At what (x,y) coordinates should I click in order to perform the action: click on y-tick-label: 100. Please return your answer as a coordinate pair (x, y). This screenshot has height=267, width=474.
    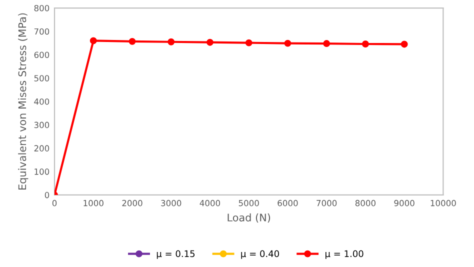
    Looking at the image, I should click on (42, 171).